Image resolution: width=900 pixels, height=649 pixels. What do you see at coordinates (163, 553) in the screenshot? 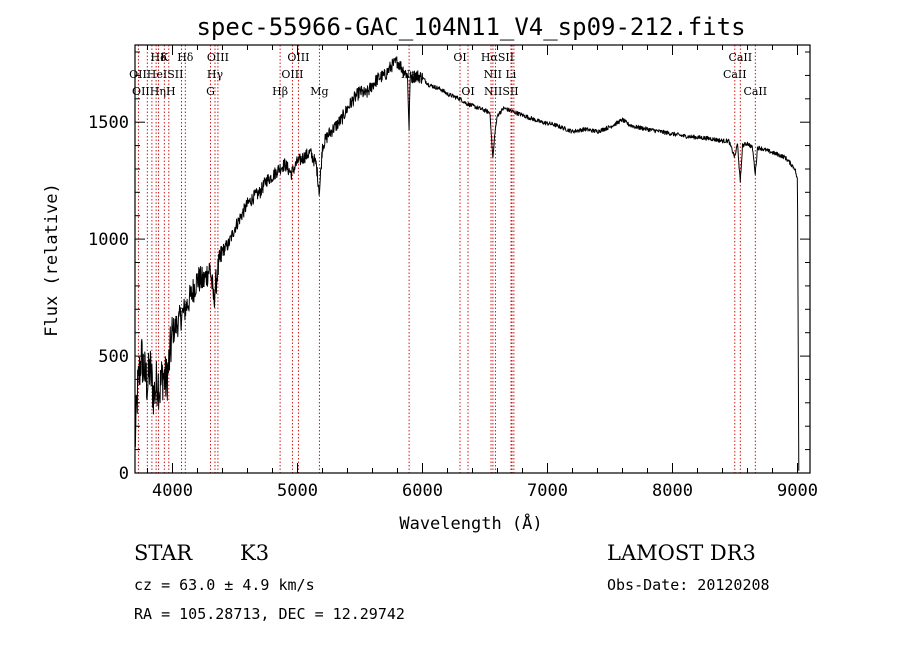
I see `object-class: STAR` at bounding box center [163, 553].